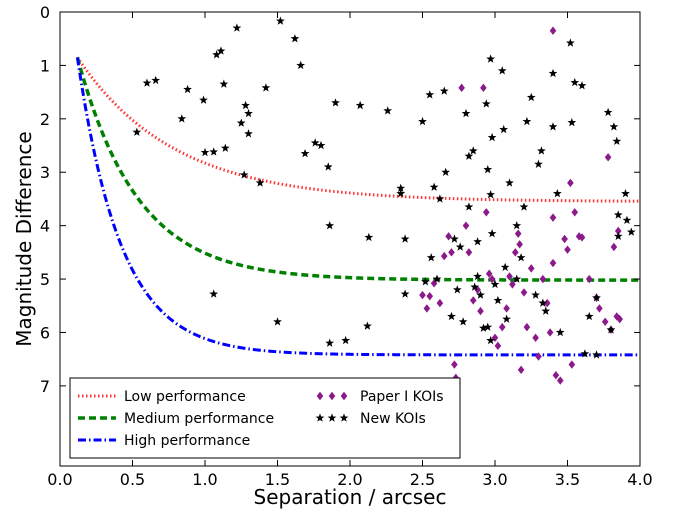 The width and height of the screenshot is (675, 514). I want to click on legend-box, so click(265, 418).